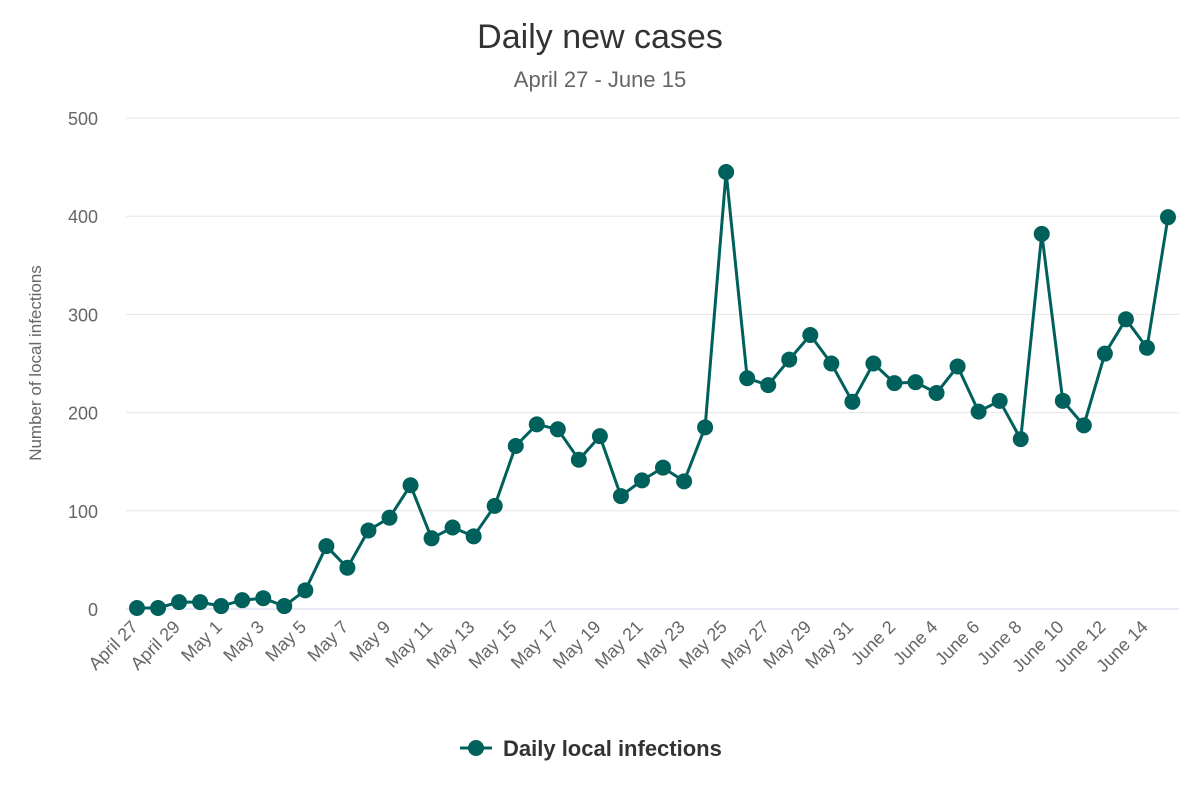 The height and width of the screenshot is (800, 1200). What do you see at coordinates (600, 79) in the screenshot?
I see `chart-subtitle: April 27 - June 15` at bounding box center [600, 79].